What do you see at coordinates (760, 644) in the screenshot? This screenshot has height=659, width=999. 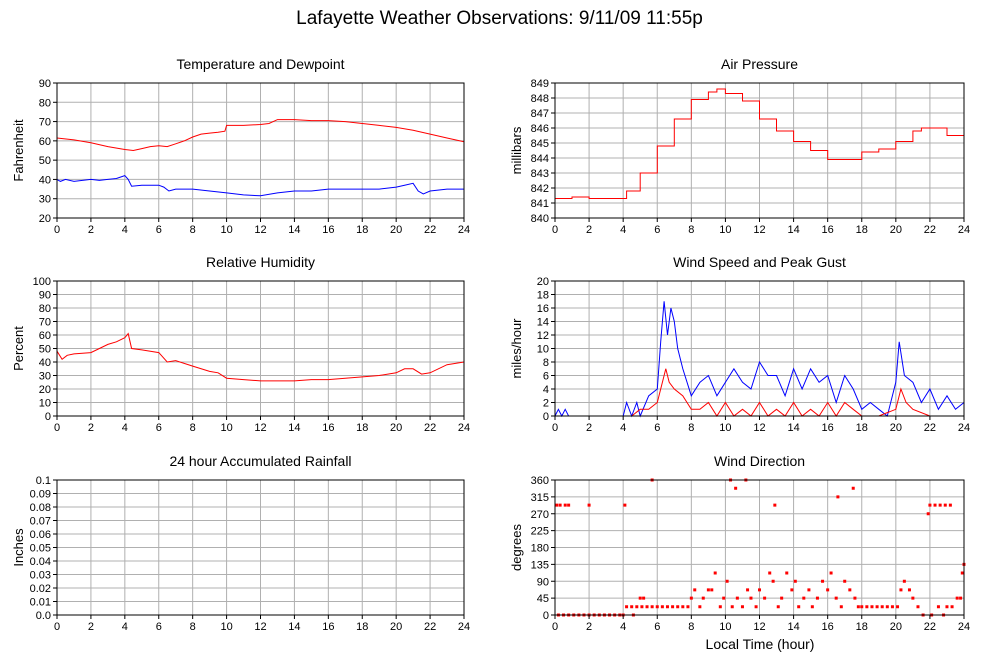 I see `x-axis-title: Local Time (hour)` at bounding box center [760, 644].